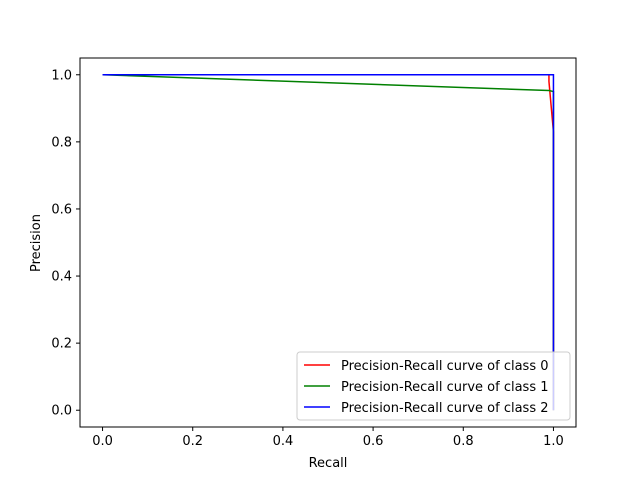 The image size is (640, 480). Describe the element at coordinates (373, 441) in the screenshot. I see `x-tick-label: 0.6` at that location.